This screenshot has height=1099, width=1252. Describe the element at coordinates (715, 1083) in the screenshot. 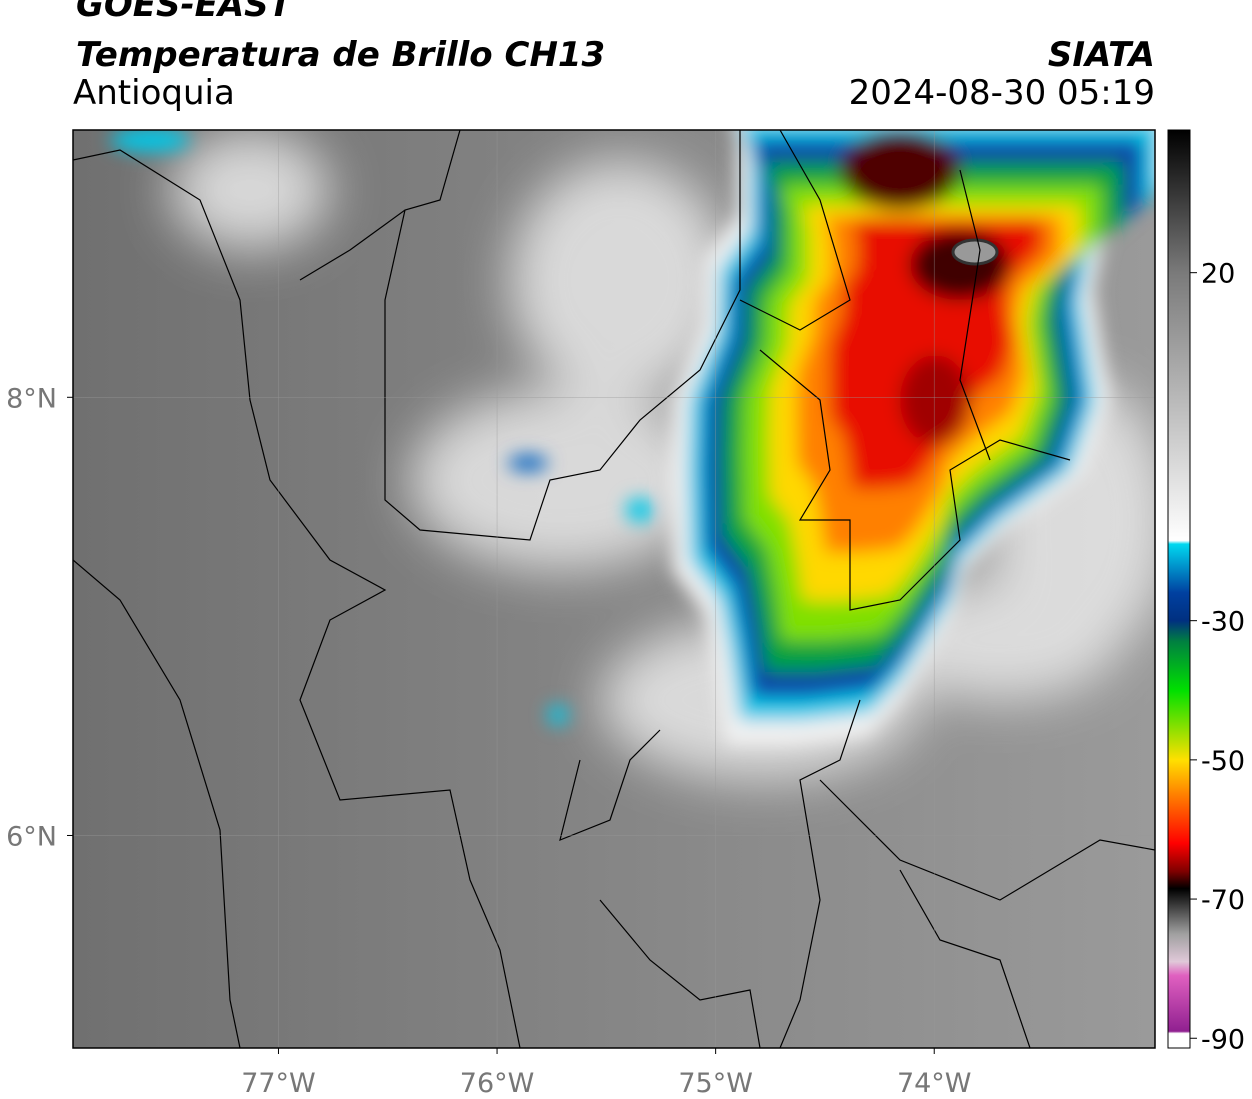

I see `x-tick-label: 75°W` at that location.